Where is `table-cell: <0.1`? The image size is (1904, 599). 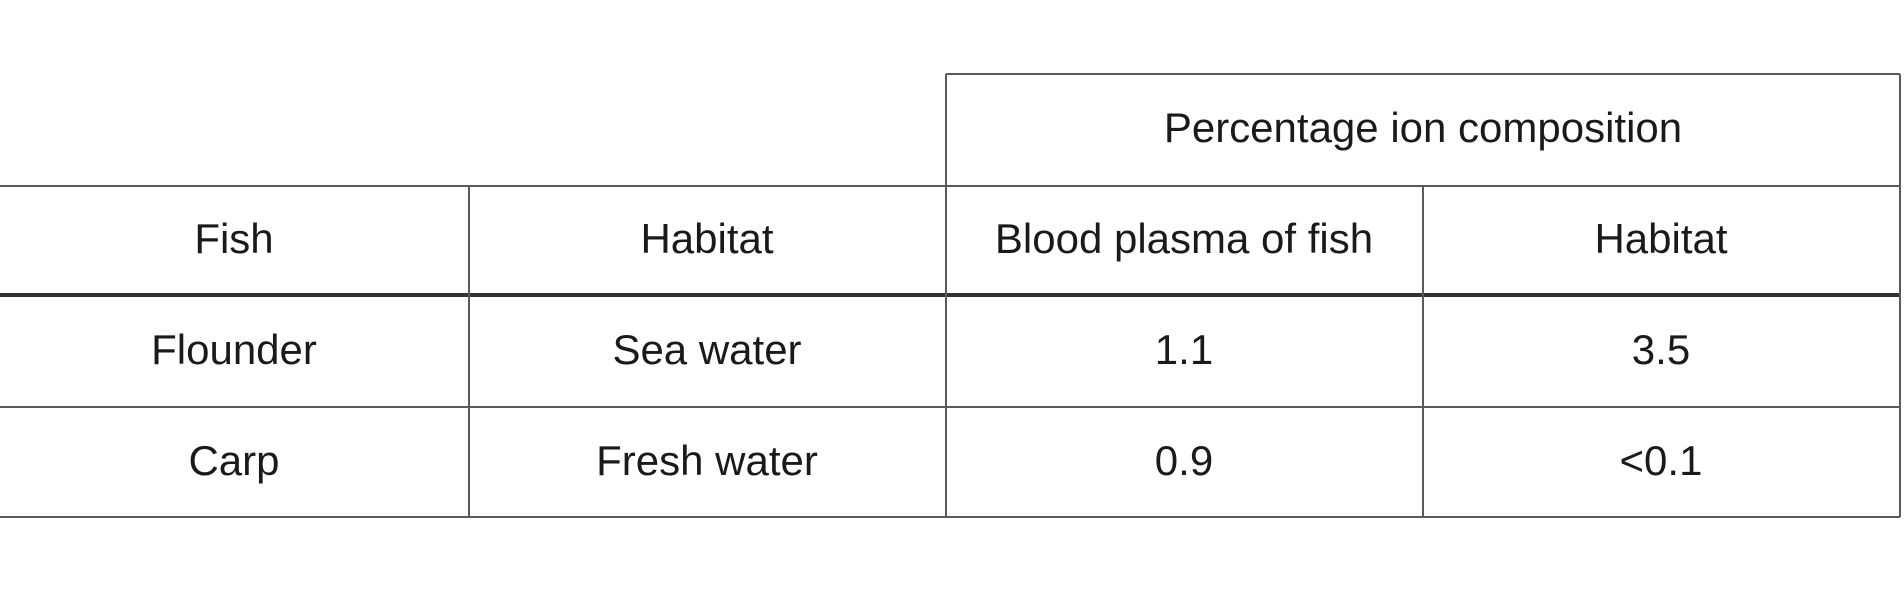 table-cell: <0.1 is located at coordinates (1661, 460).